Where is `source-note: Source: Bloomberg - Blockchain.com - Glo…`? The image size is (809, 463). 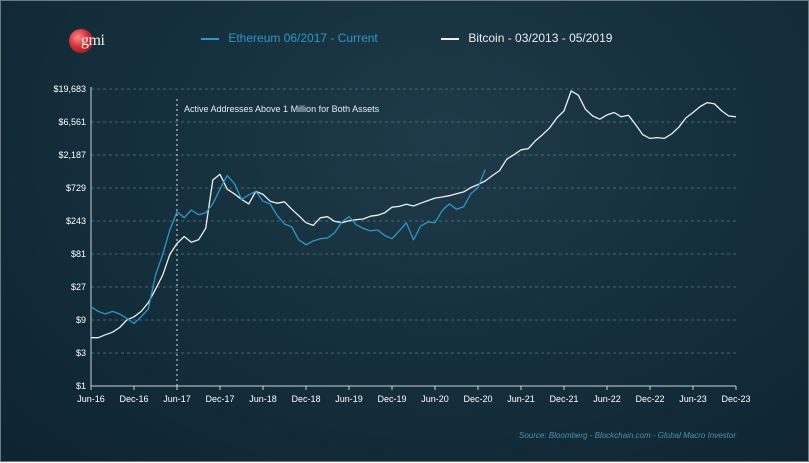 source-note: Source: Bloomberg - Blockchain.com - Glo… is located at coordinates (627, 435).